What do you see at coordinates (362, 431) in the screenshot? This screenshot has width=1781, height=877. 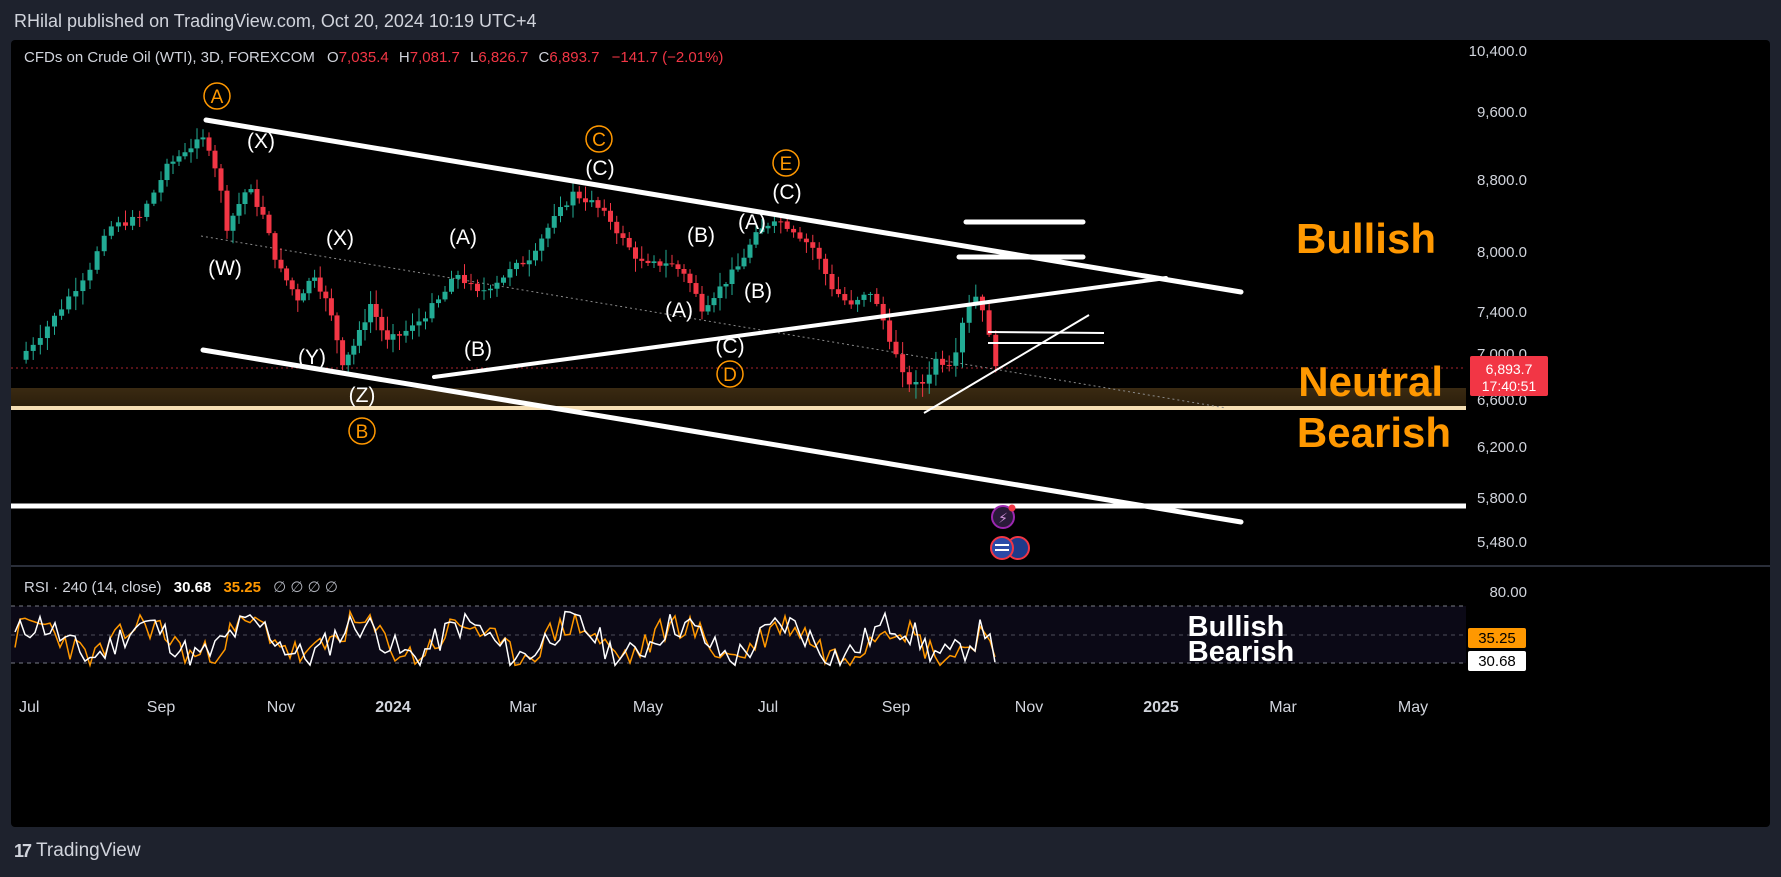 I see `major-wave-b-icon: B` at bounding box center [362, 431].